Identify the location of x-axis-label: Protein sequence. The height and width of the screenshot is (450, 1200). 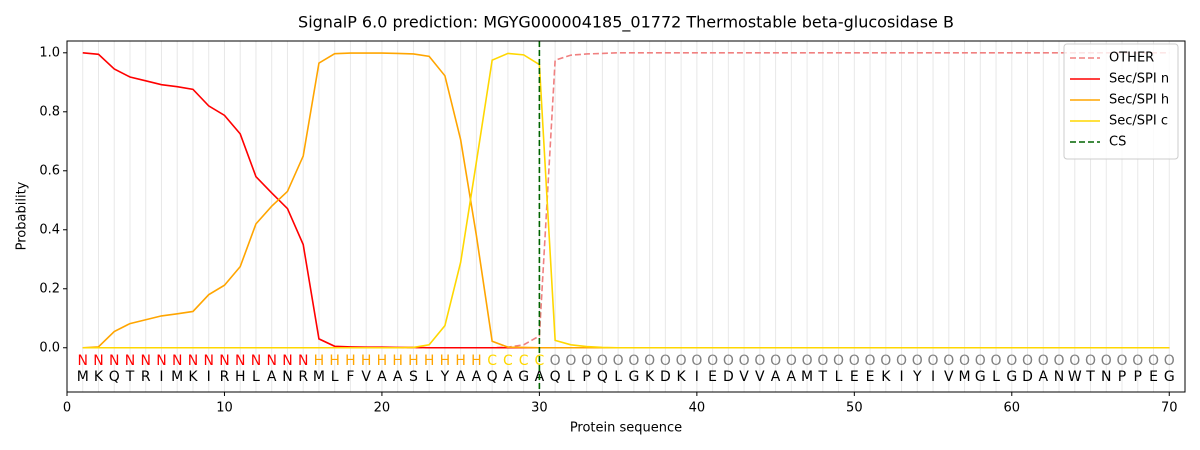
(626, 428).